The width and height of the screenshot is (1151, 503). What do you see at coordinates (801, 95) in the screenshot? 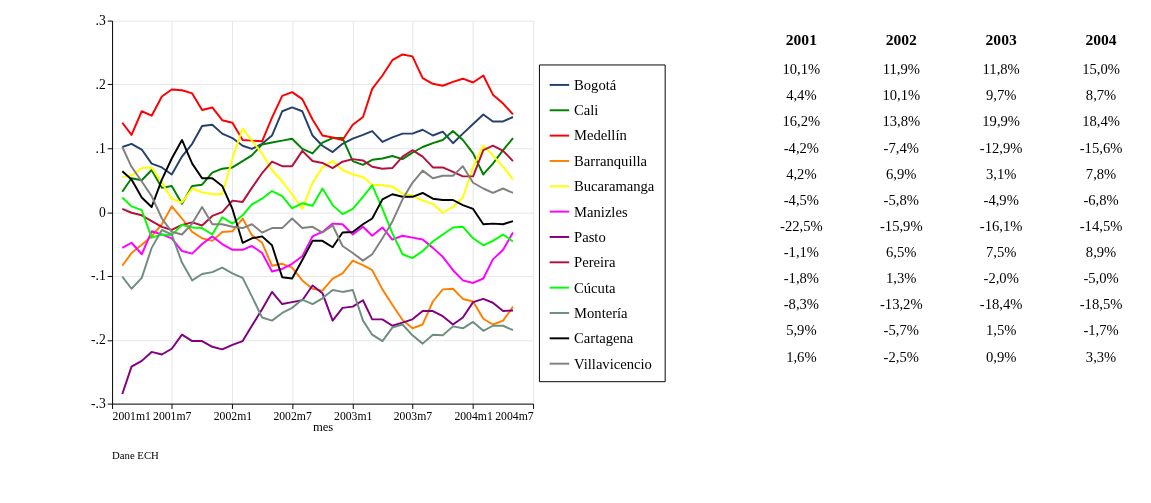
I see `data-label: 4,4%` at bounding box center [801, 95].